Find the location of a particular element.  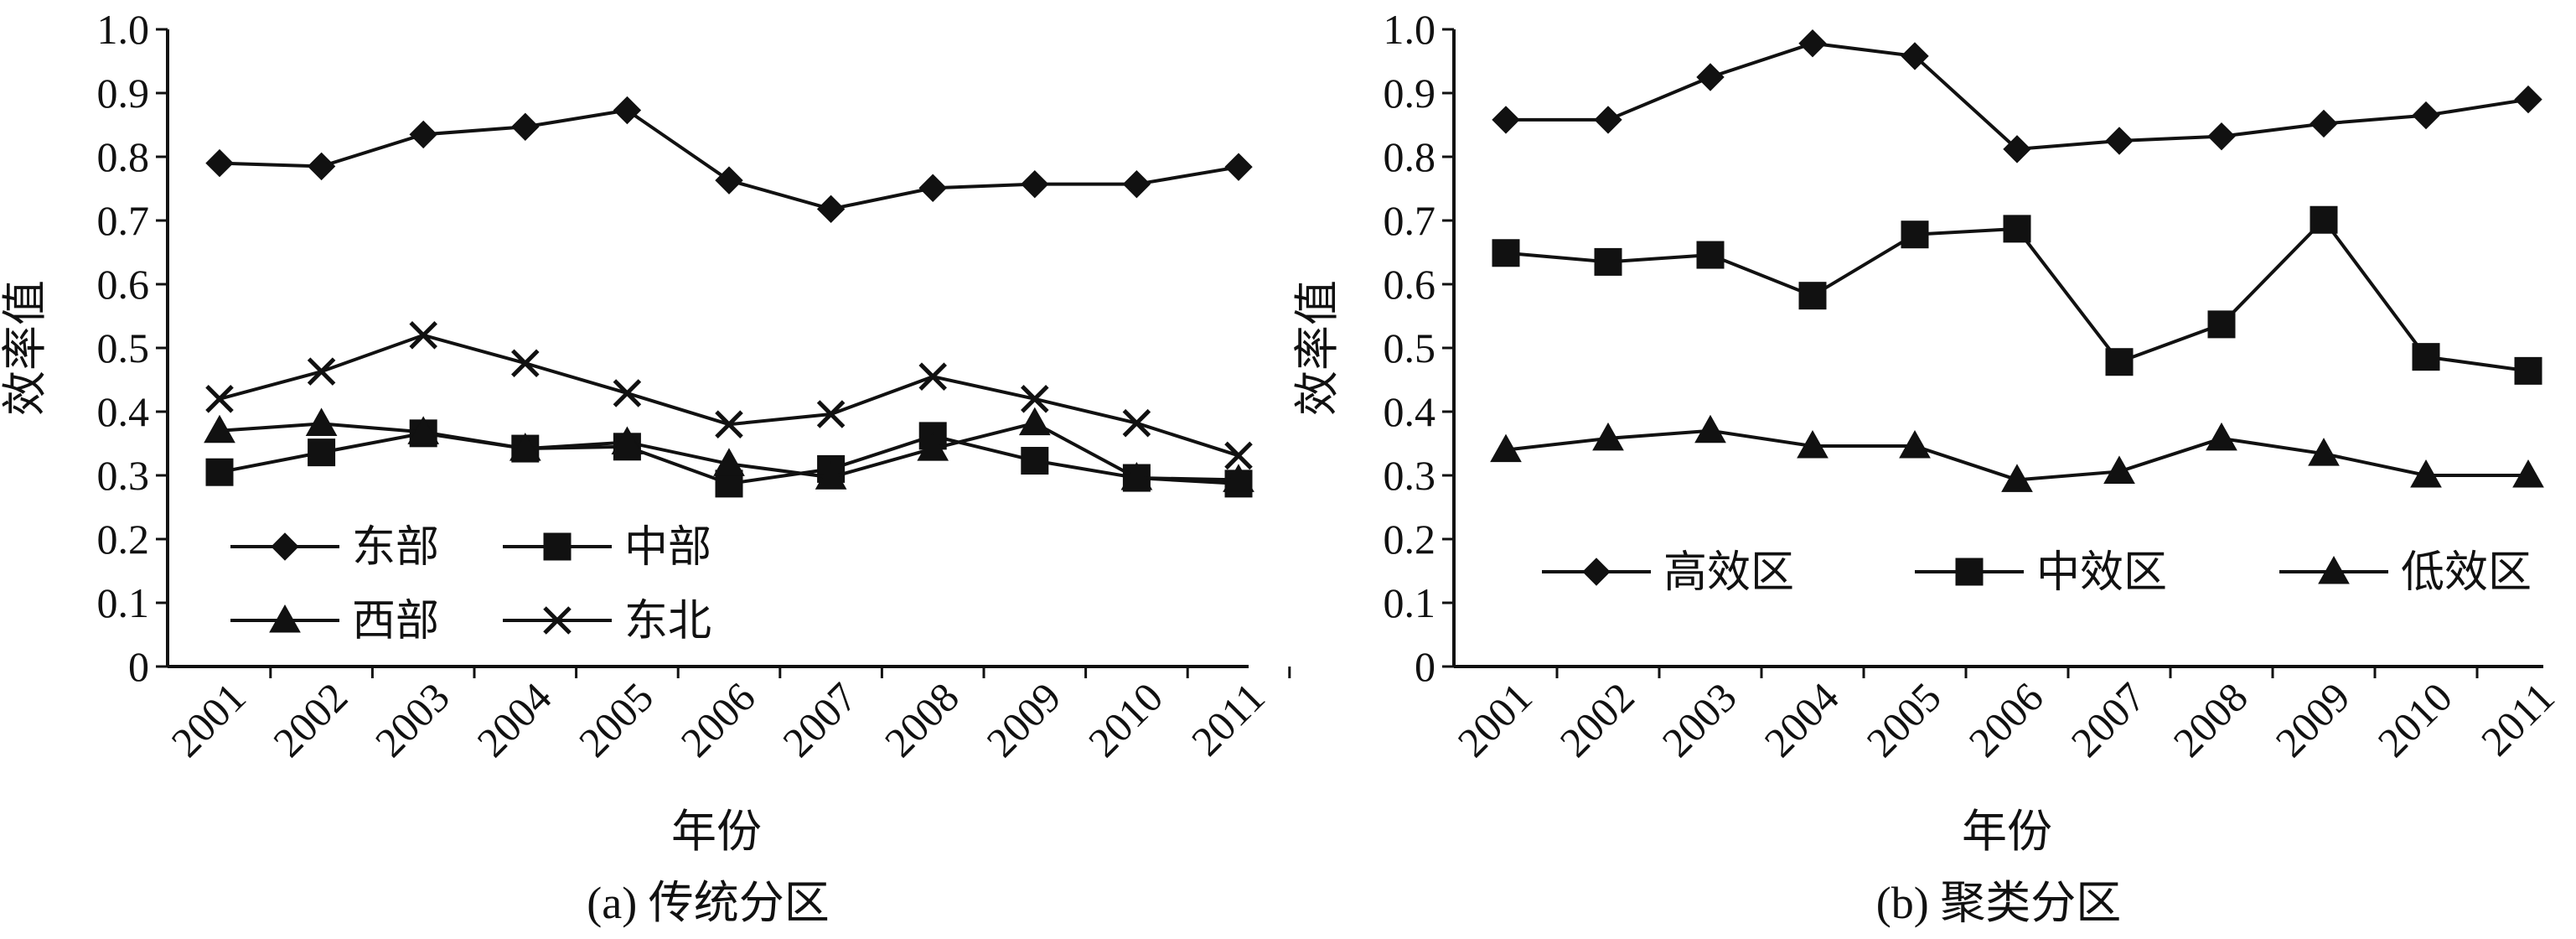

y-tick-label: 0.4 is located at coordinates (1410, 412).